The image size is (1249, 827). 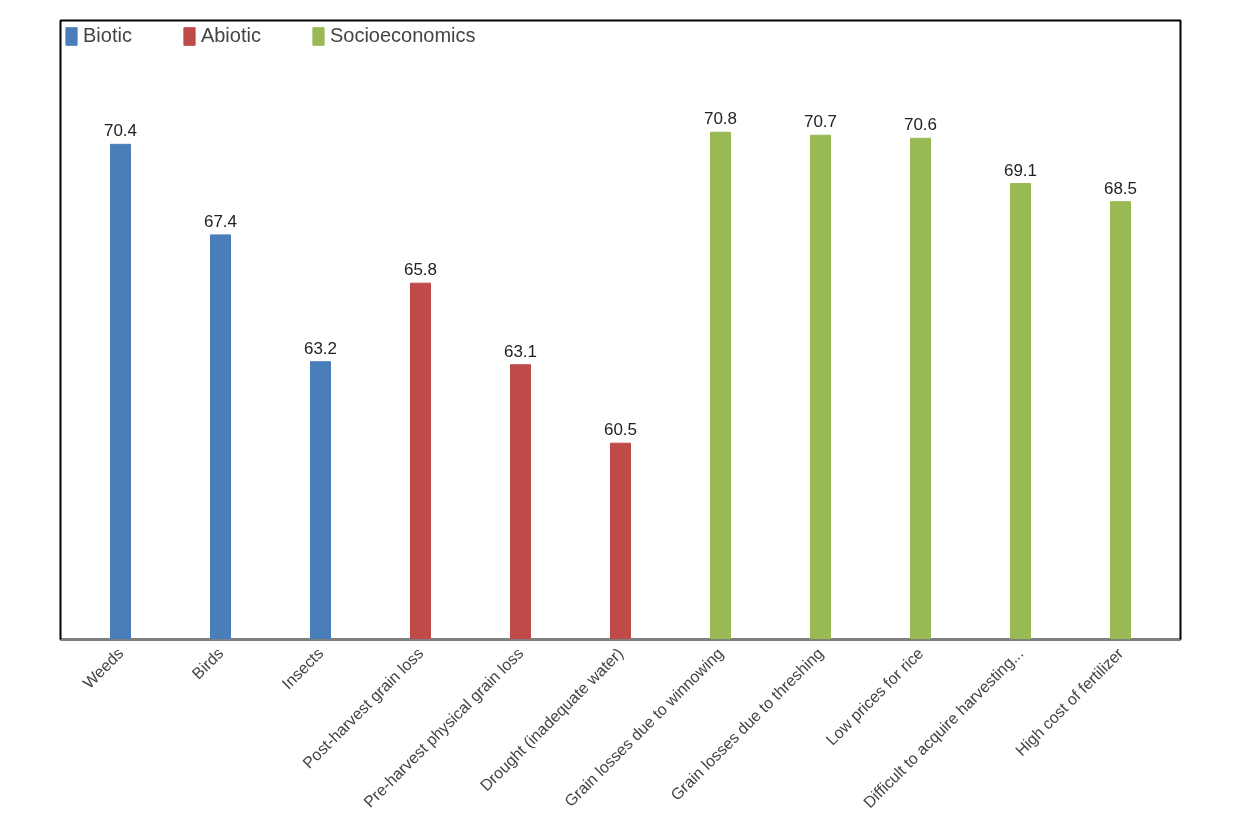 I want to click on data-label: 70.4, so click(x=120, y=131).